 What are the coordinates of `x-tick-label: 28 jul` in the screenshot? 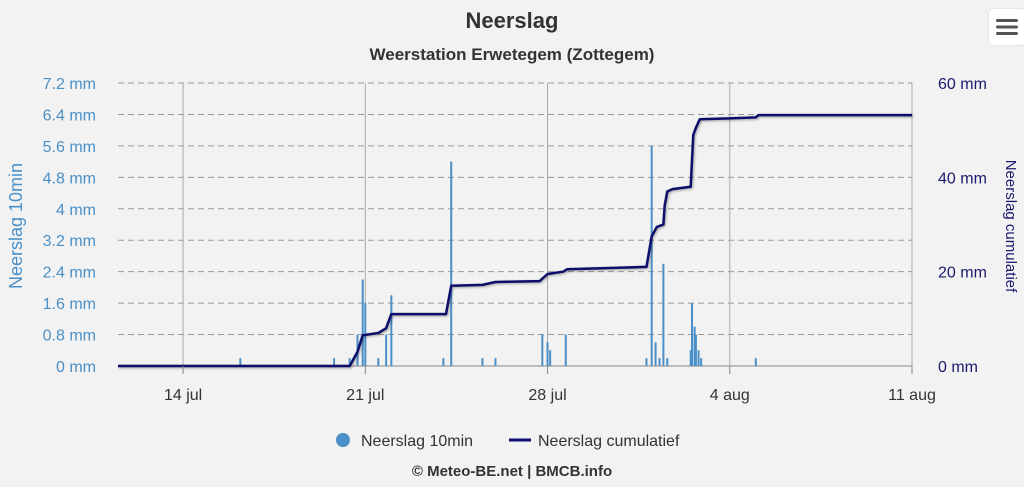 It's located at (547, 395).